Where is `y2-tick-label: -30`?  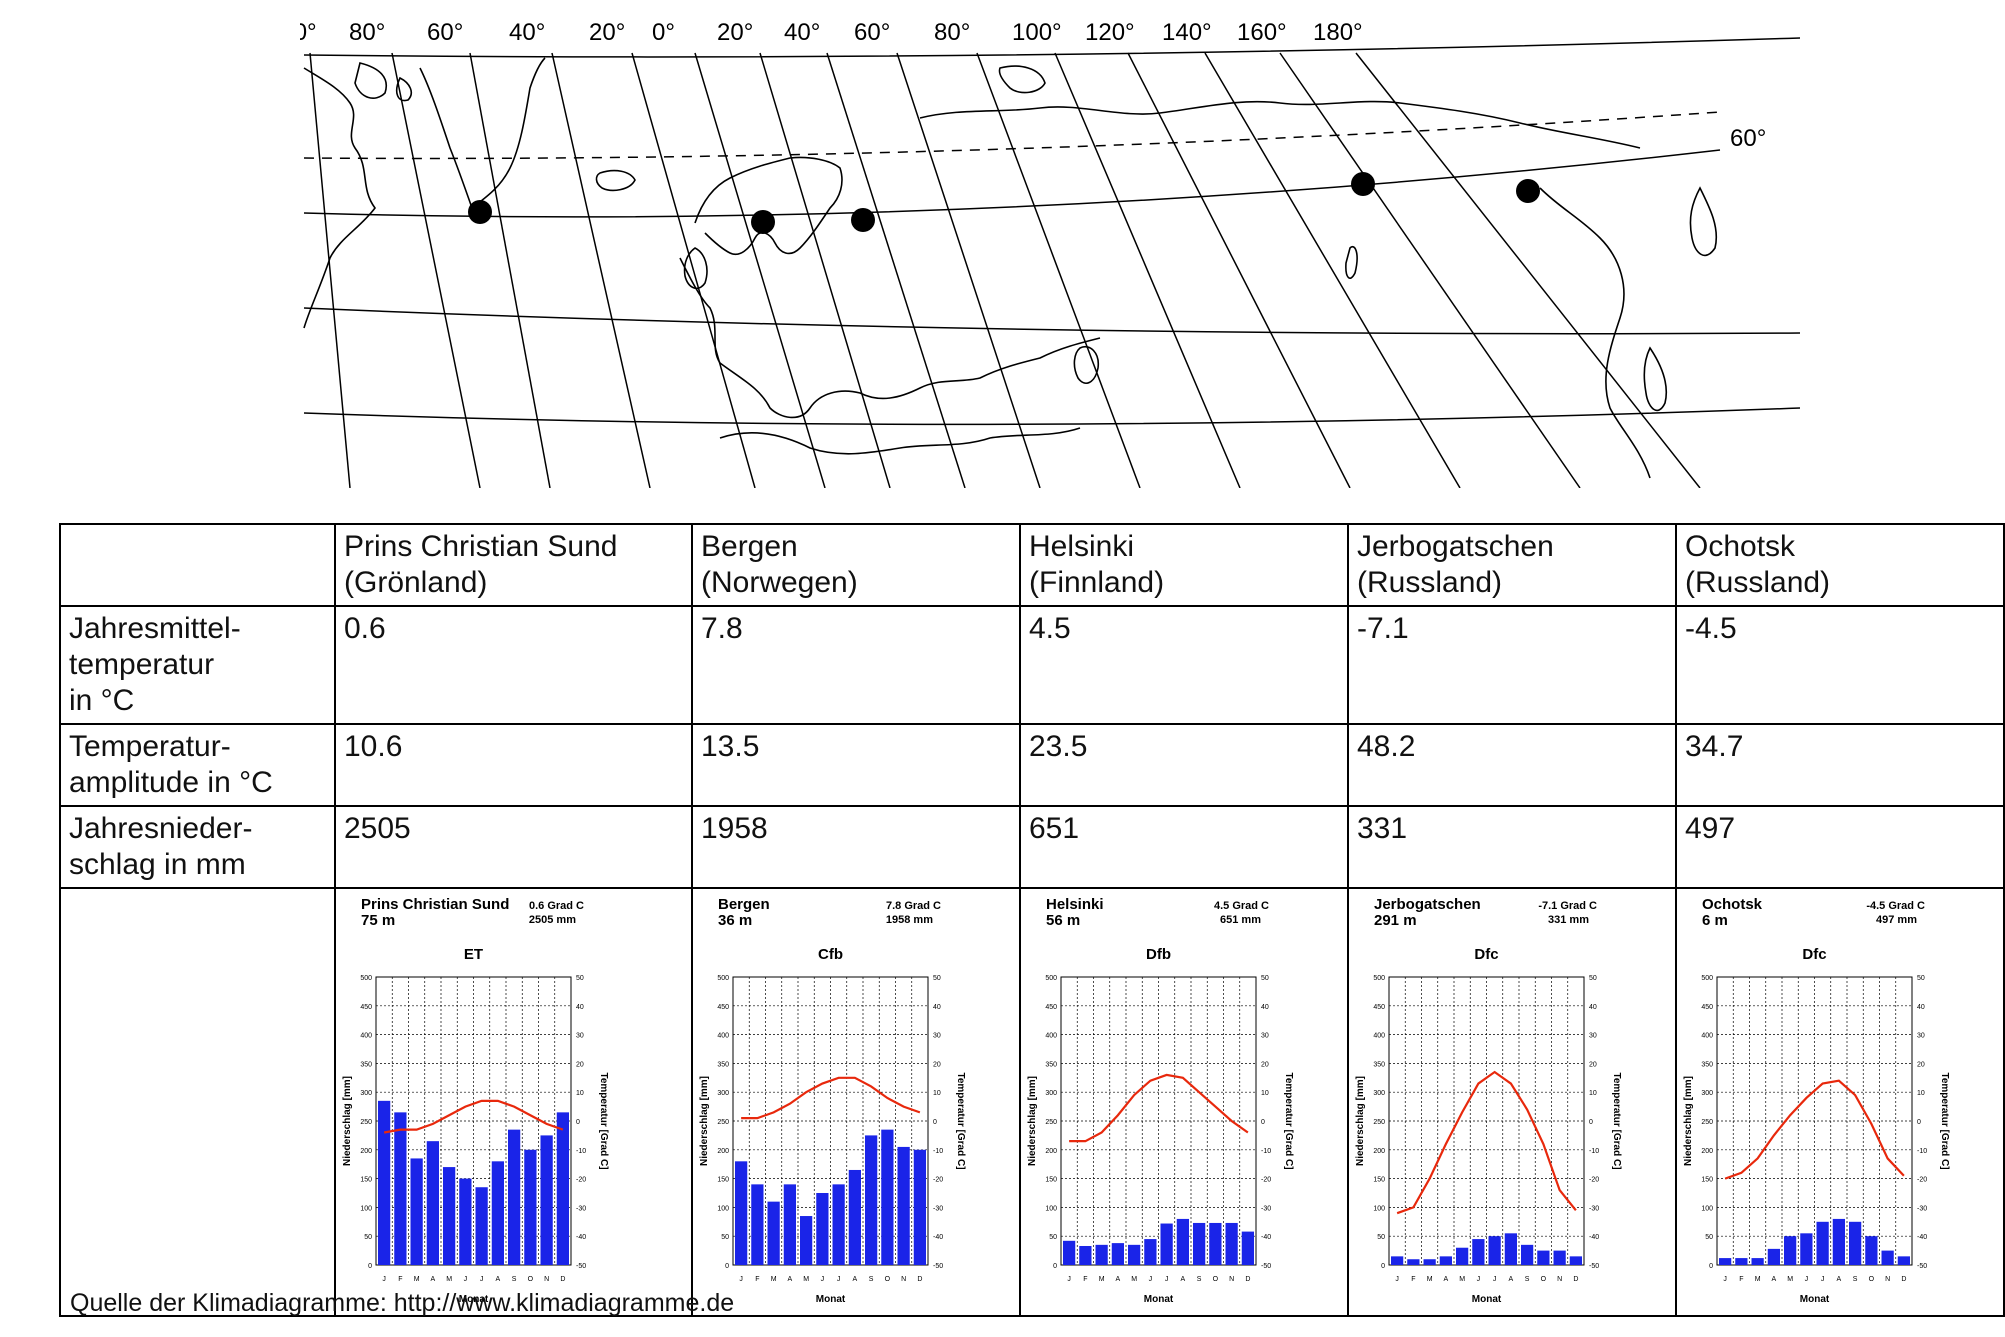 y2-tick-label: -30 is located at coordinates (1266, 1208).